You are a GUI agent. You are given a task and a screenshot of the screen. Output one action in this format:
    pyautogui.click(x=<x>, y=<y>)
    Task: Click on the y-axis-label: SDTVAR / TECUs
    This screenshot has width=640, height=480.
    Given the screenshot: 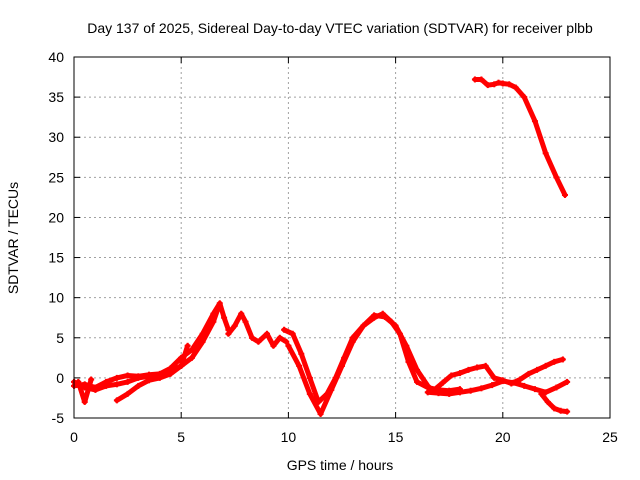 What is the action you would take?
    pyautogui.click(x=13, y=238)
    